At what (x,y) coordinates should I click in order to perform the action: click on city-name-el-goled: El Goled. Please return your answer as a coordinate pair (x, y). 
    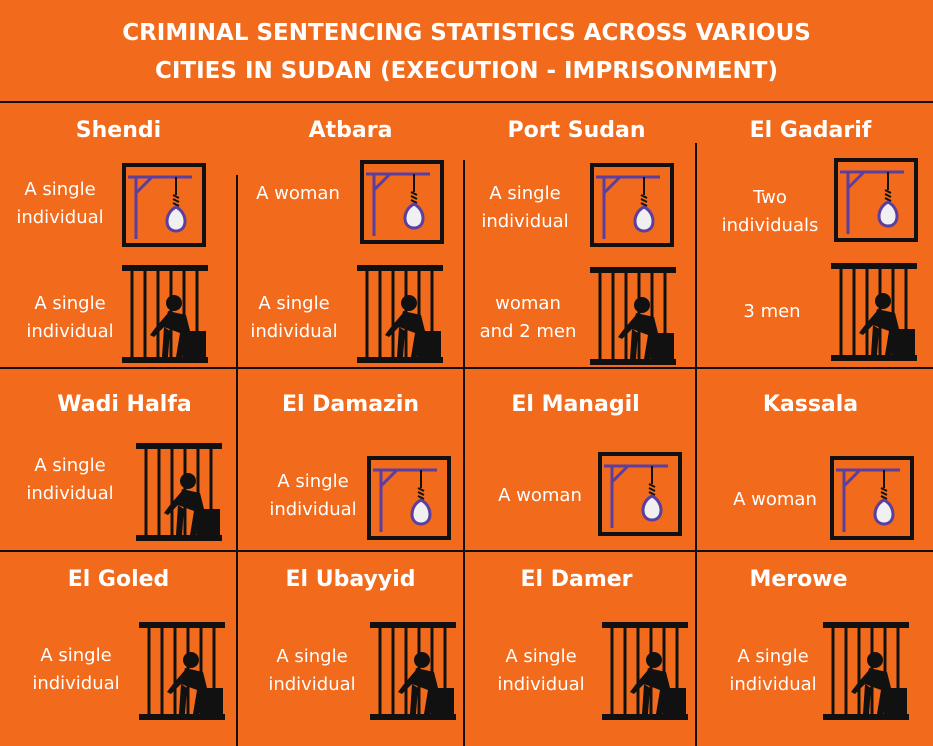
    Looking at the image, I should click on (118, 579).